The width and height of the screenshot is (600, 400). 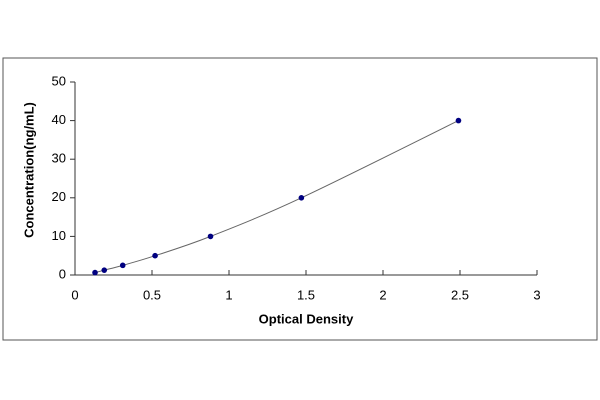 I want to click on x-tick-label: 0, so click(x=74, y=294).